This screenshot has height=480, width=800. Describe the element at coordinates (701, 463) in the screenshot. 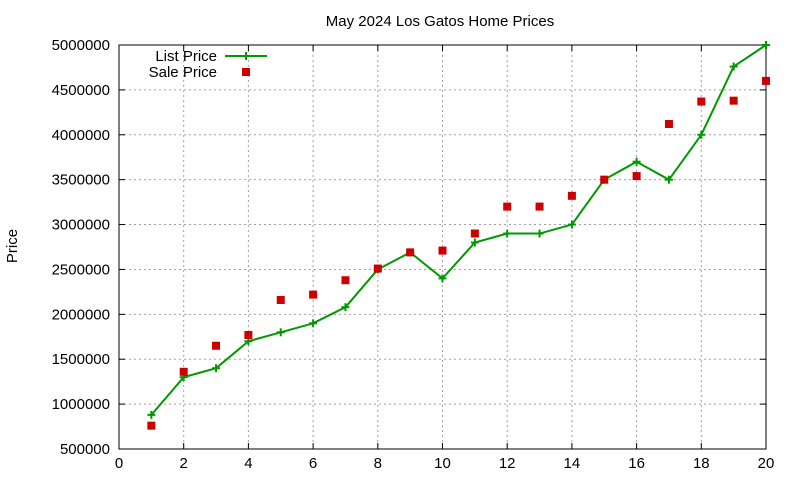

I see `x-tick-label: 18` at that location.